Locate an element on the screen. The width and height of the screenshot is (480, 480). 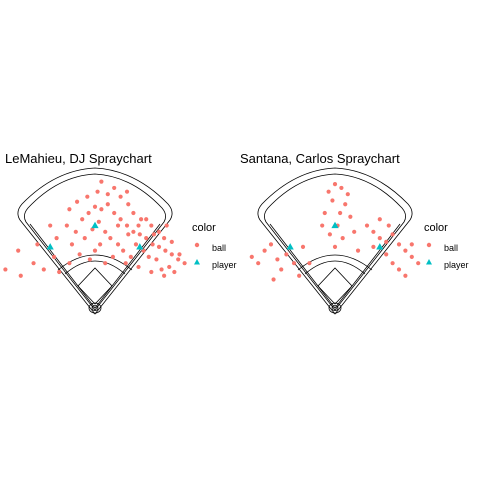
infield-dirt-arc is located at coordinates (335, 262).